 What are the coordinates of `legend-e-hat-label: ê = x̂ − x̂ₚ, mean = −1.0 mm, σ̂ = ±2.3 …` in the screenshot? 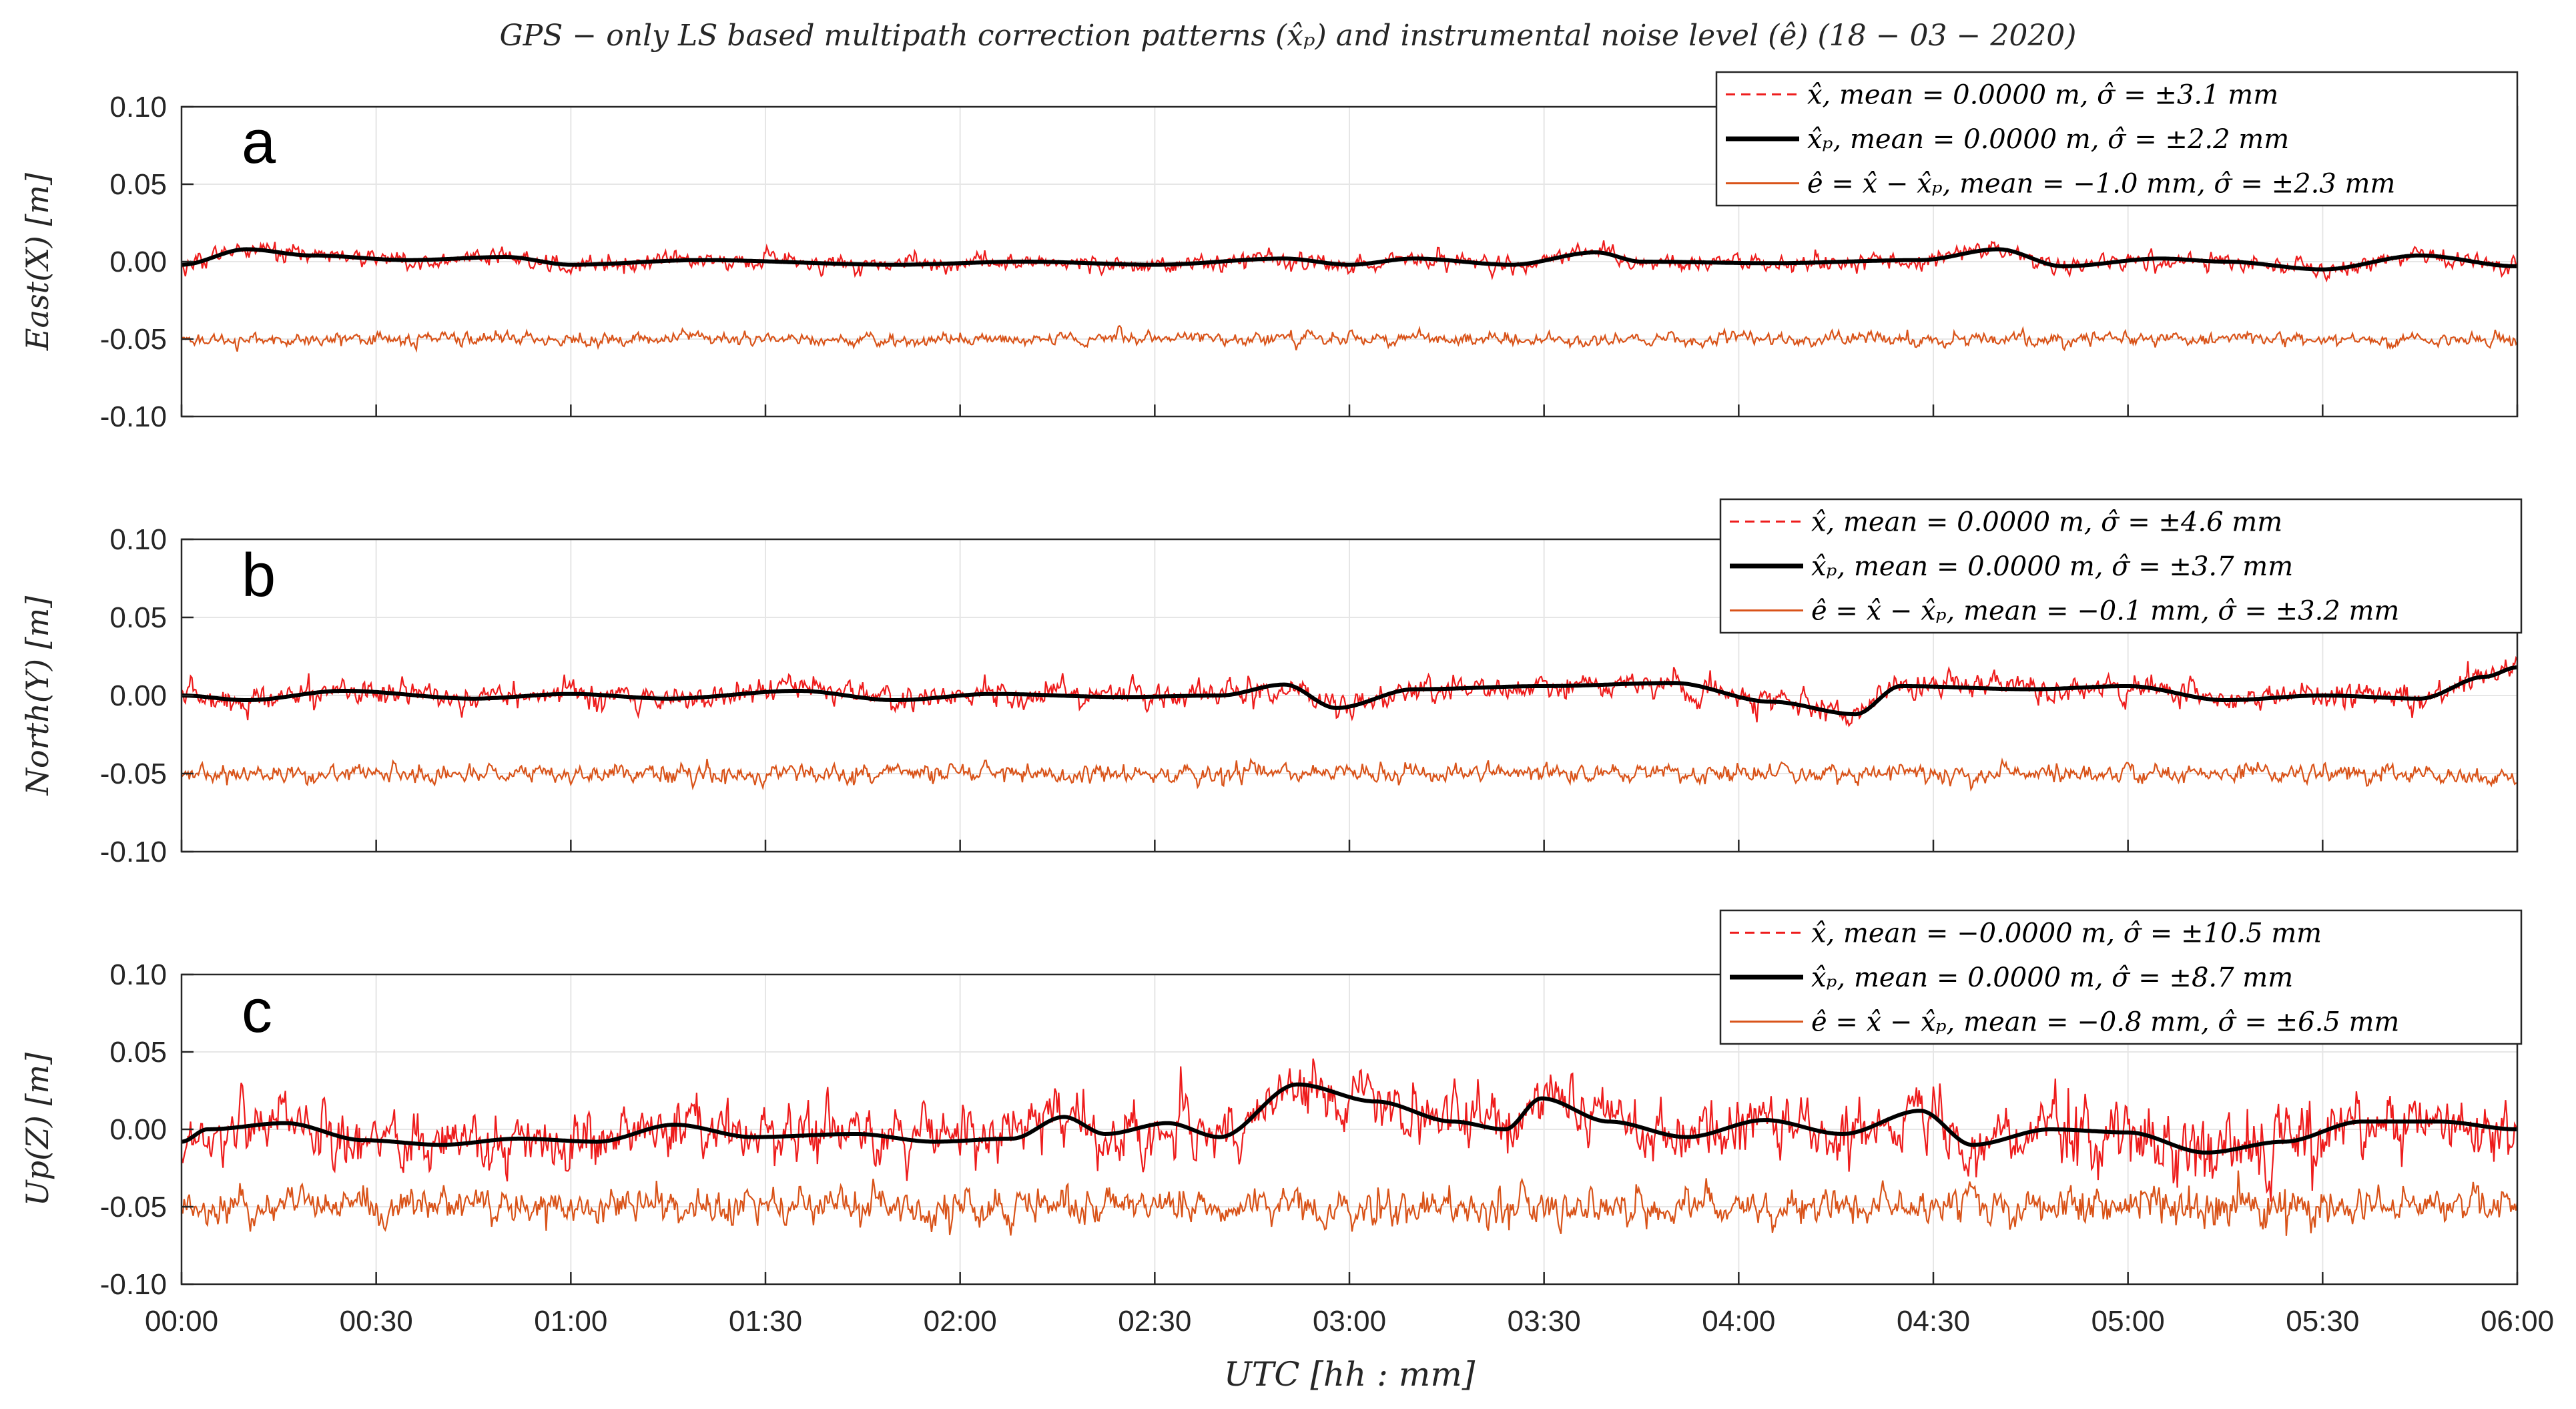 It's located at (2101, 184).